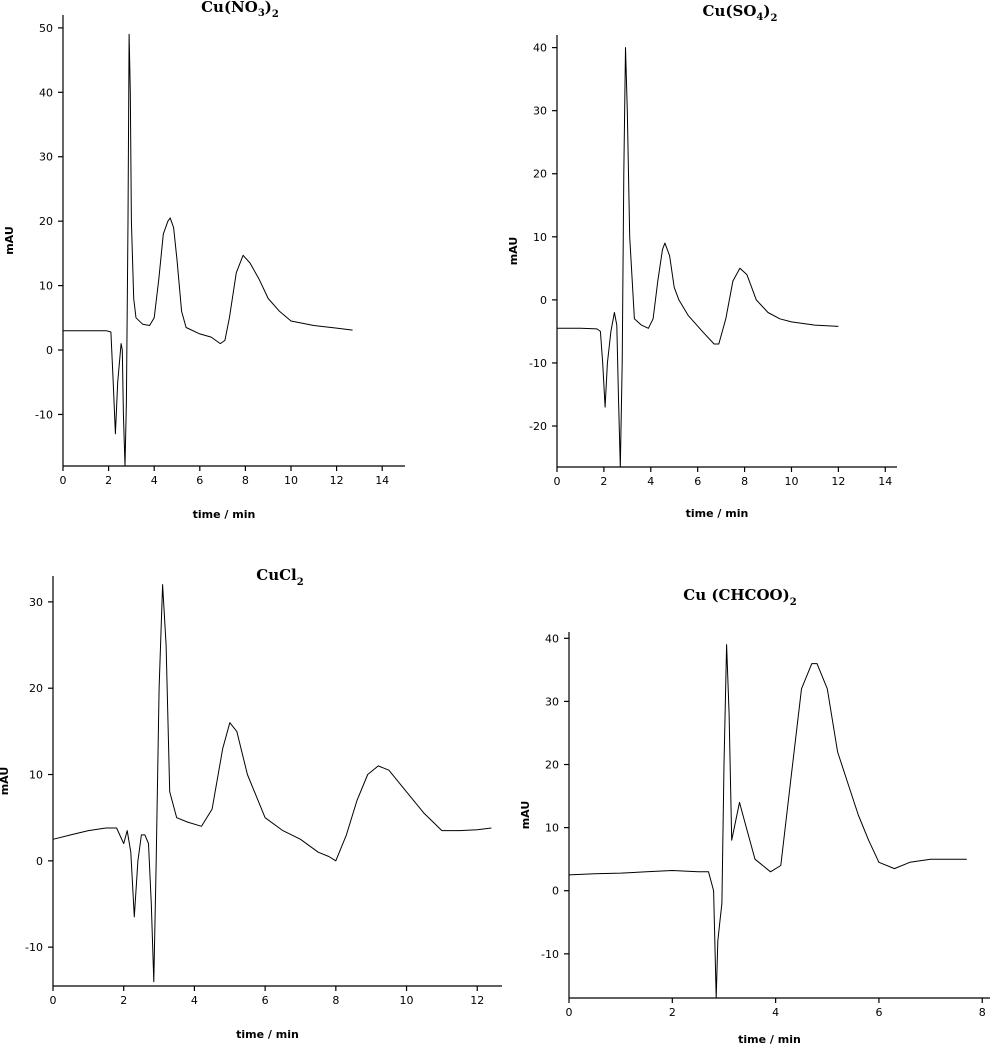 The width and height of the screenshot is (1000, 1048). I want to click on chart-title-main: Cu(NO, so click(229, 8).